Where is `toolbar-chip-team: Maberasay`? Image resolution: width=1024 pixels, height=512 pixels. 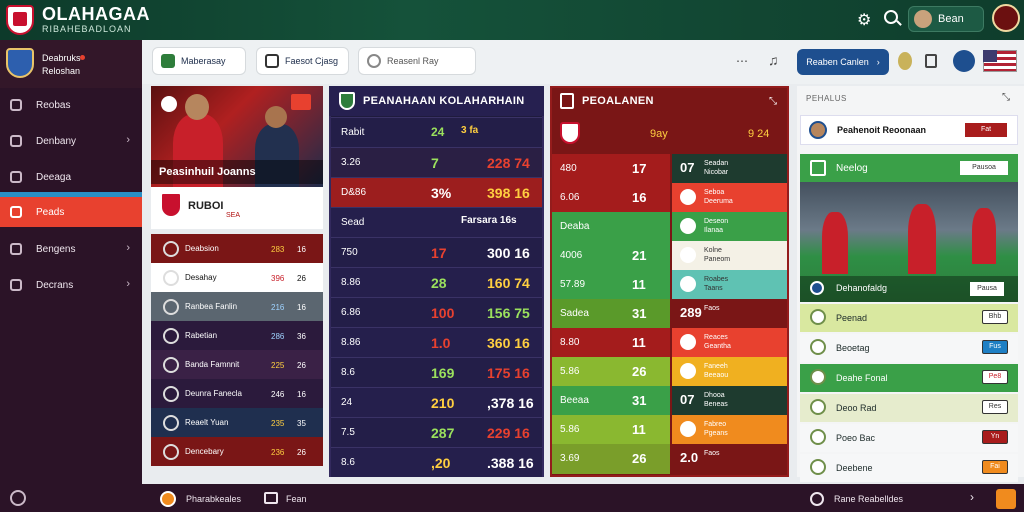 toolbar-chip-team: Maberasay is located at coordinates (199, 61).